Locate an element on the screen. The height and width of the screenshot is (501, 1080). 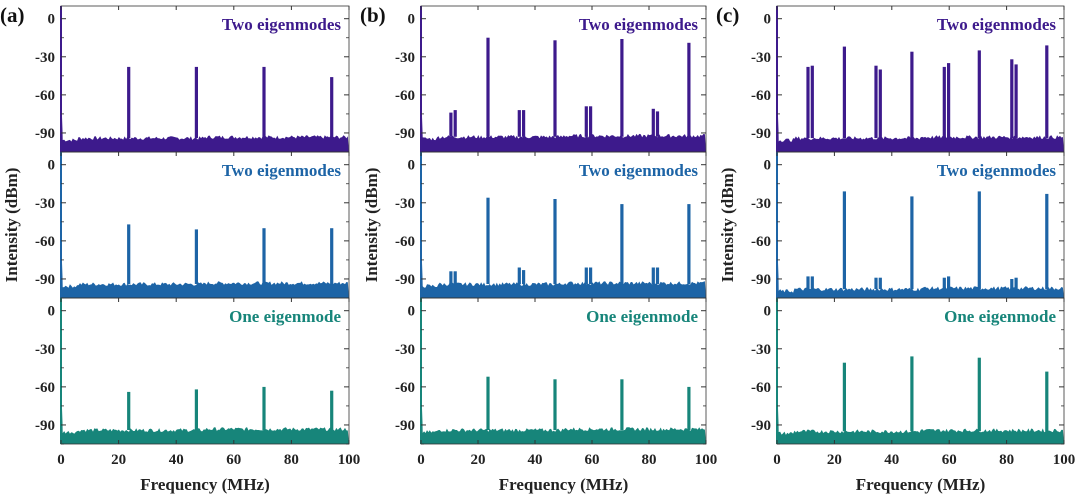
panel-label: (c) is located at coordinates (727, 15).